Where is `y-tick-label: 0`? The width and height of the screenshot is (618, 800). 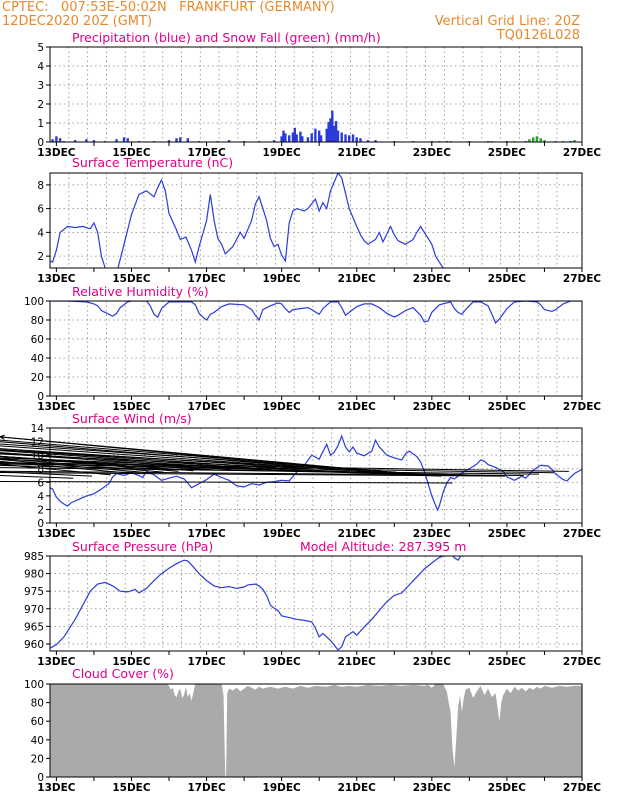
y-tick-label: 0 is located at coordinates (40, 397).